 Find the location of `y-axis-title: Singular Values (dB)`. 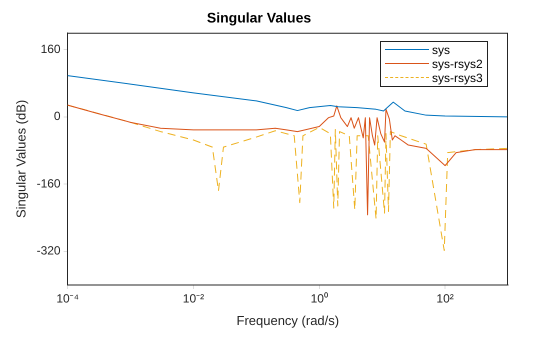

y-axis-title: Singular Values (dB) is located at coordinates (20, 159).